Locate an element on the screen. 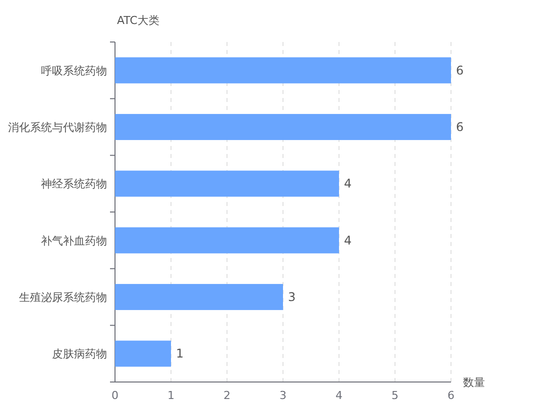  data-label: 3 is located at coordinates (292, 297).